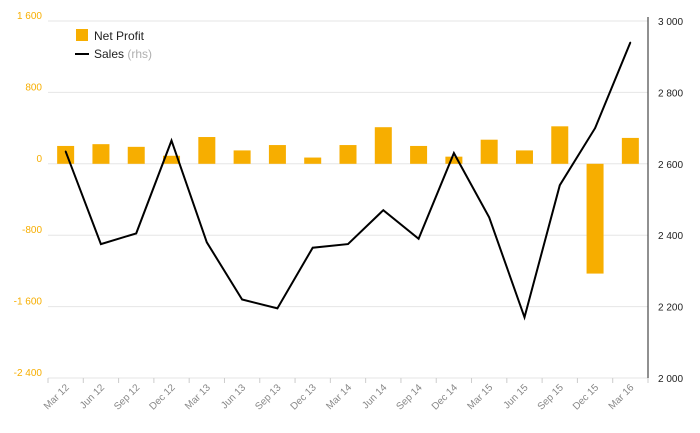  I want to click on legend-sales-suffix: (rhs), so click(139, 54).